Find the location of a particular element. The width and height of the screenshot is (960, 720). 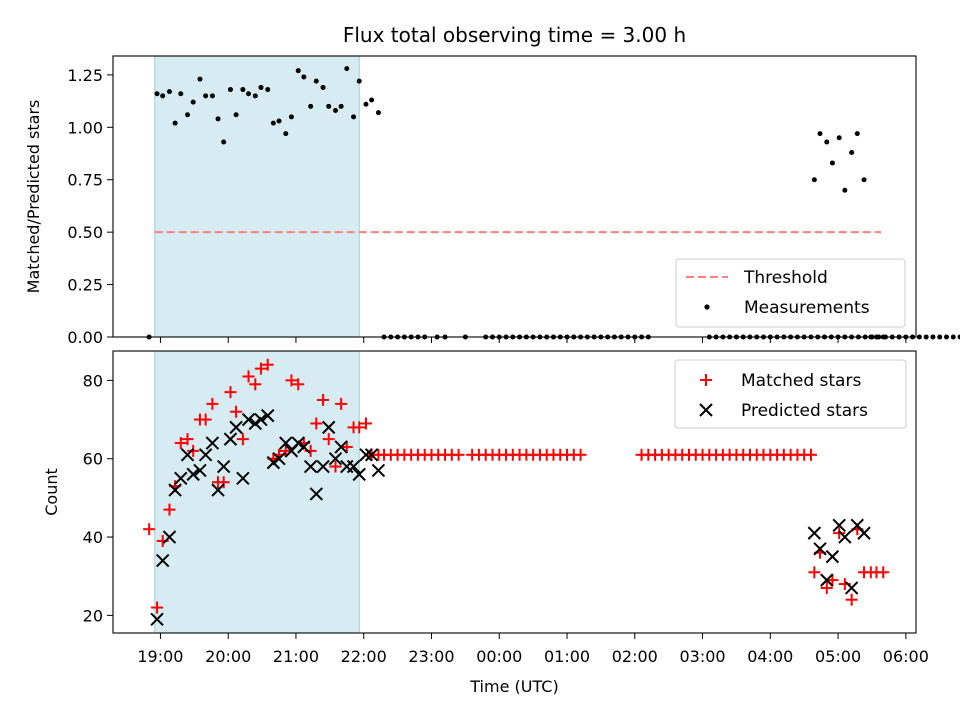

bottom-legend-box is located at coordinates (790, 394).